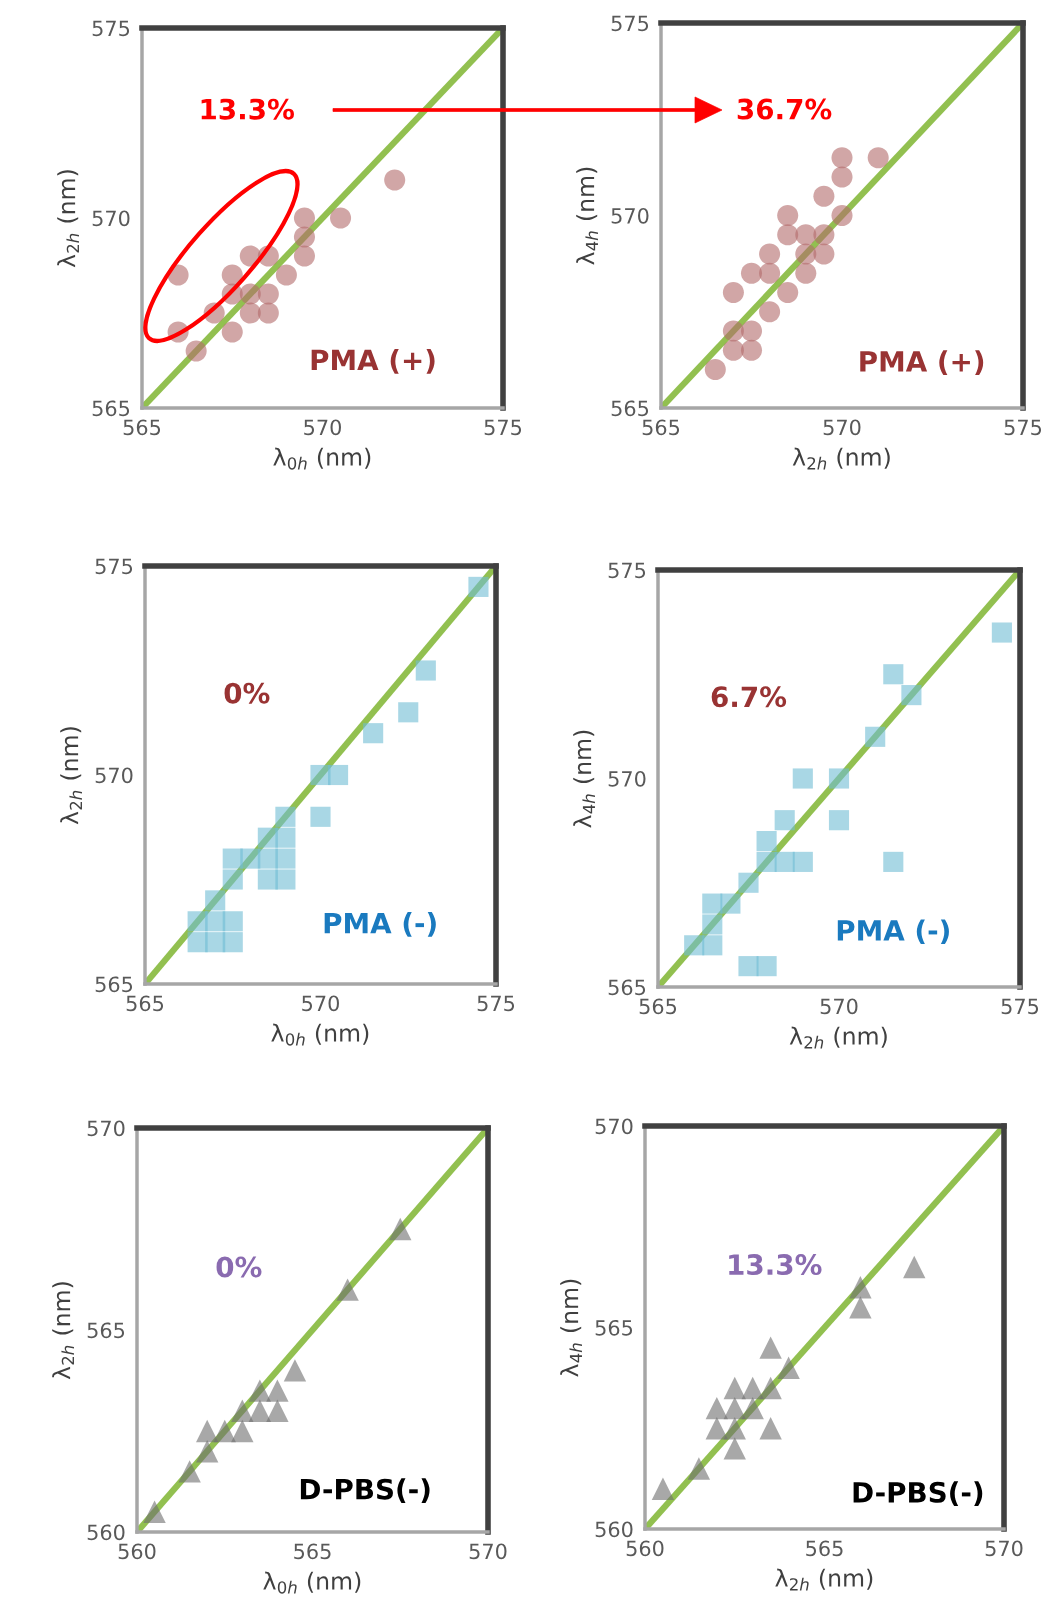 This screenshot has height=1620, width=1054. Describe the element at coordinates (106, 1532) in the screenshot. I see `y-tick-label: 560` at that location.